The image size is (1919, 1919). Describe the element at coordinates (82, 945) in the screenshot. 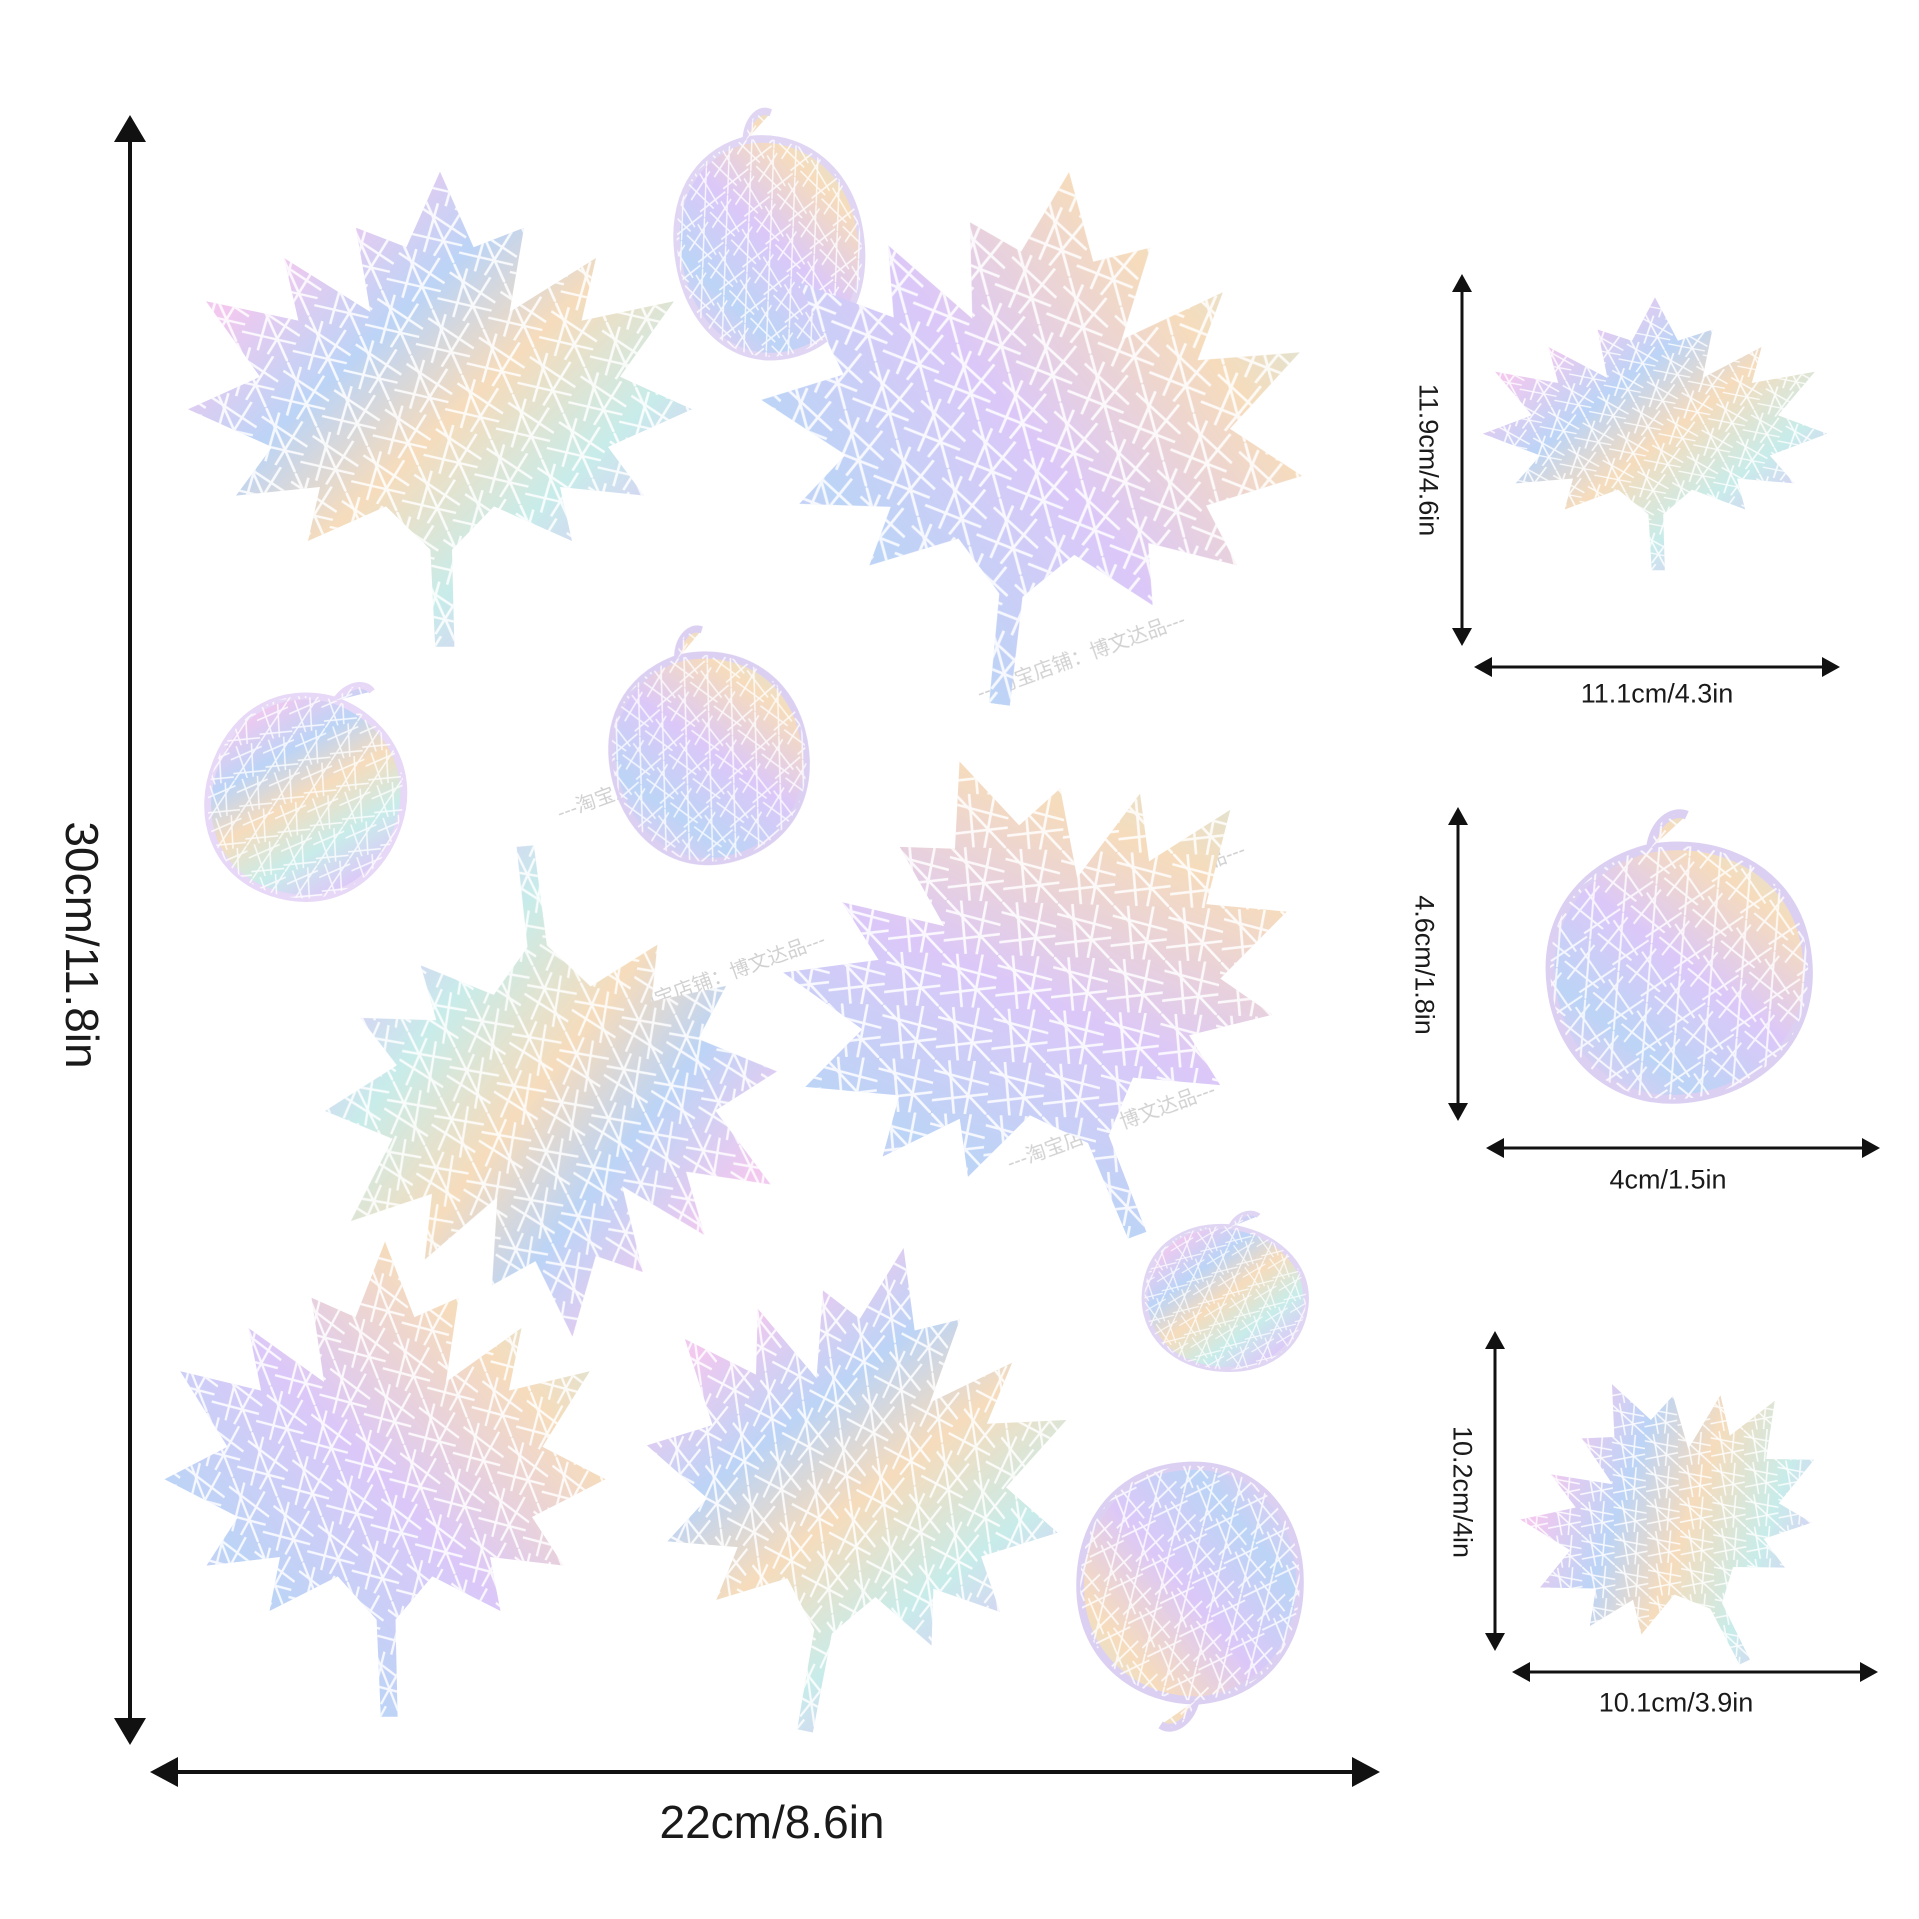

I see `sheet-height-label: 30cm/11.8in` at that location.